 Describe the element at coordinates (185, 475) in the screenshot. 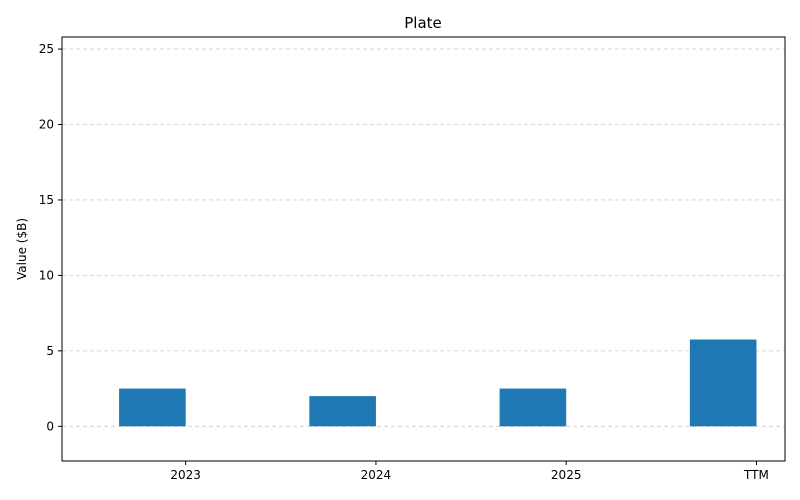

I see `x-tick-label: 2023` at that location.